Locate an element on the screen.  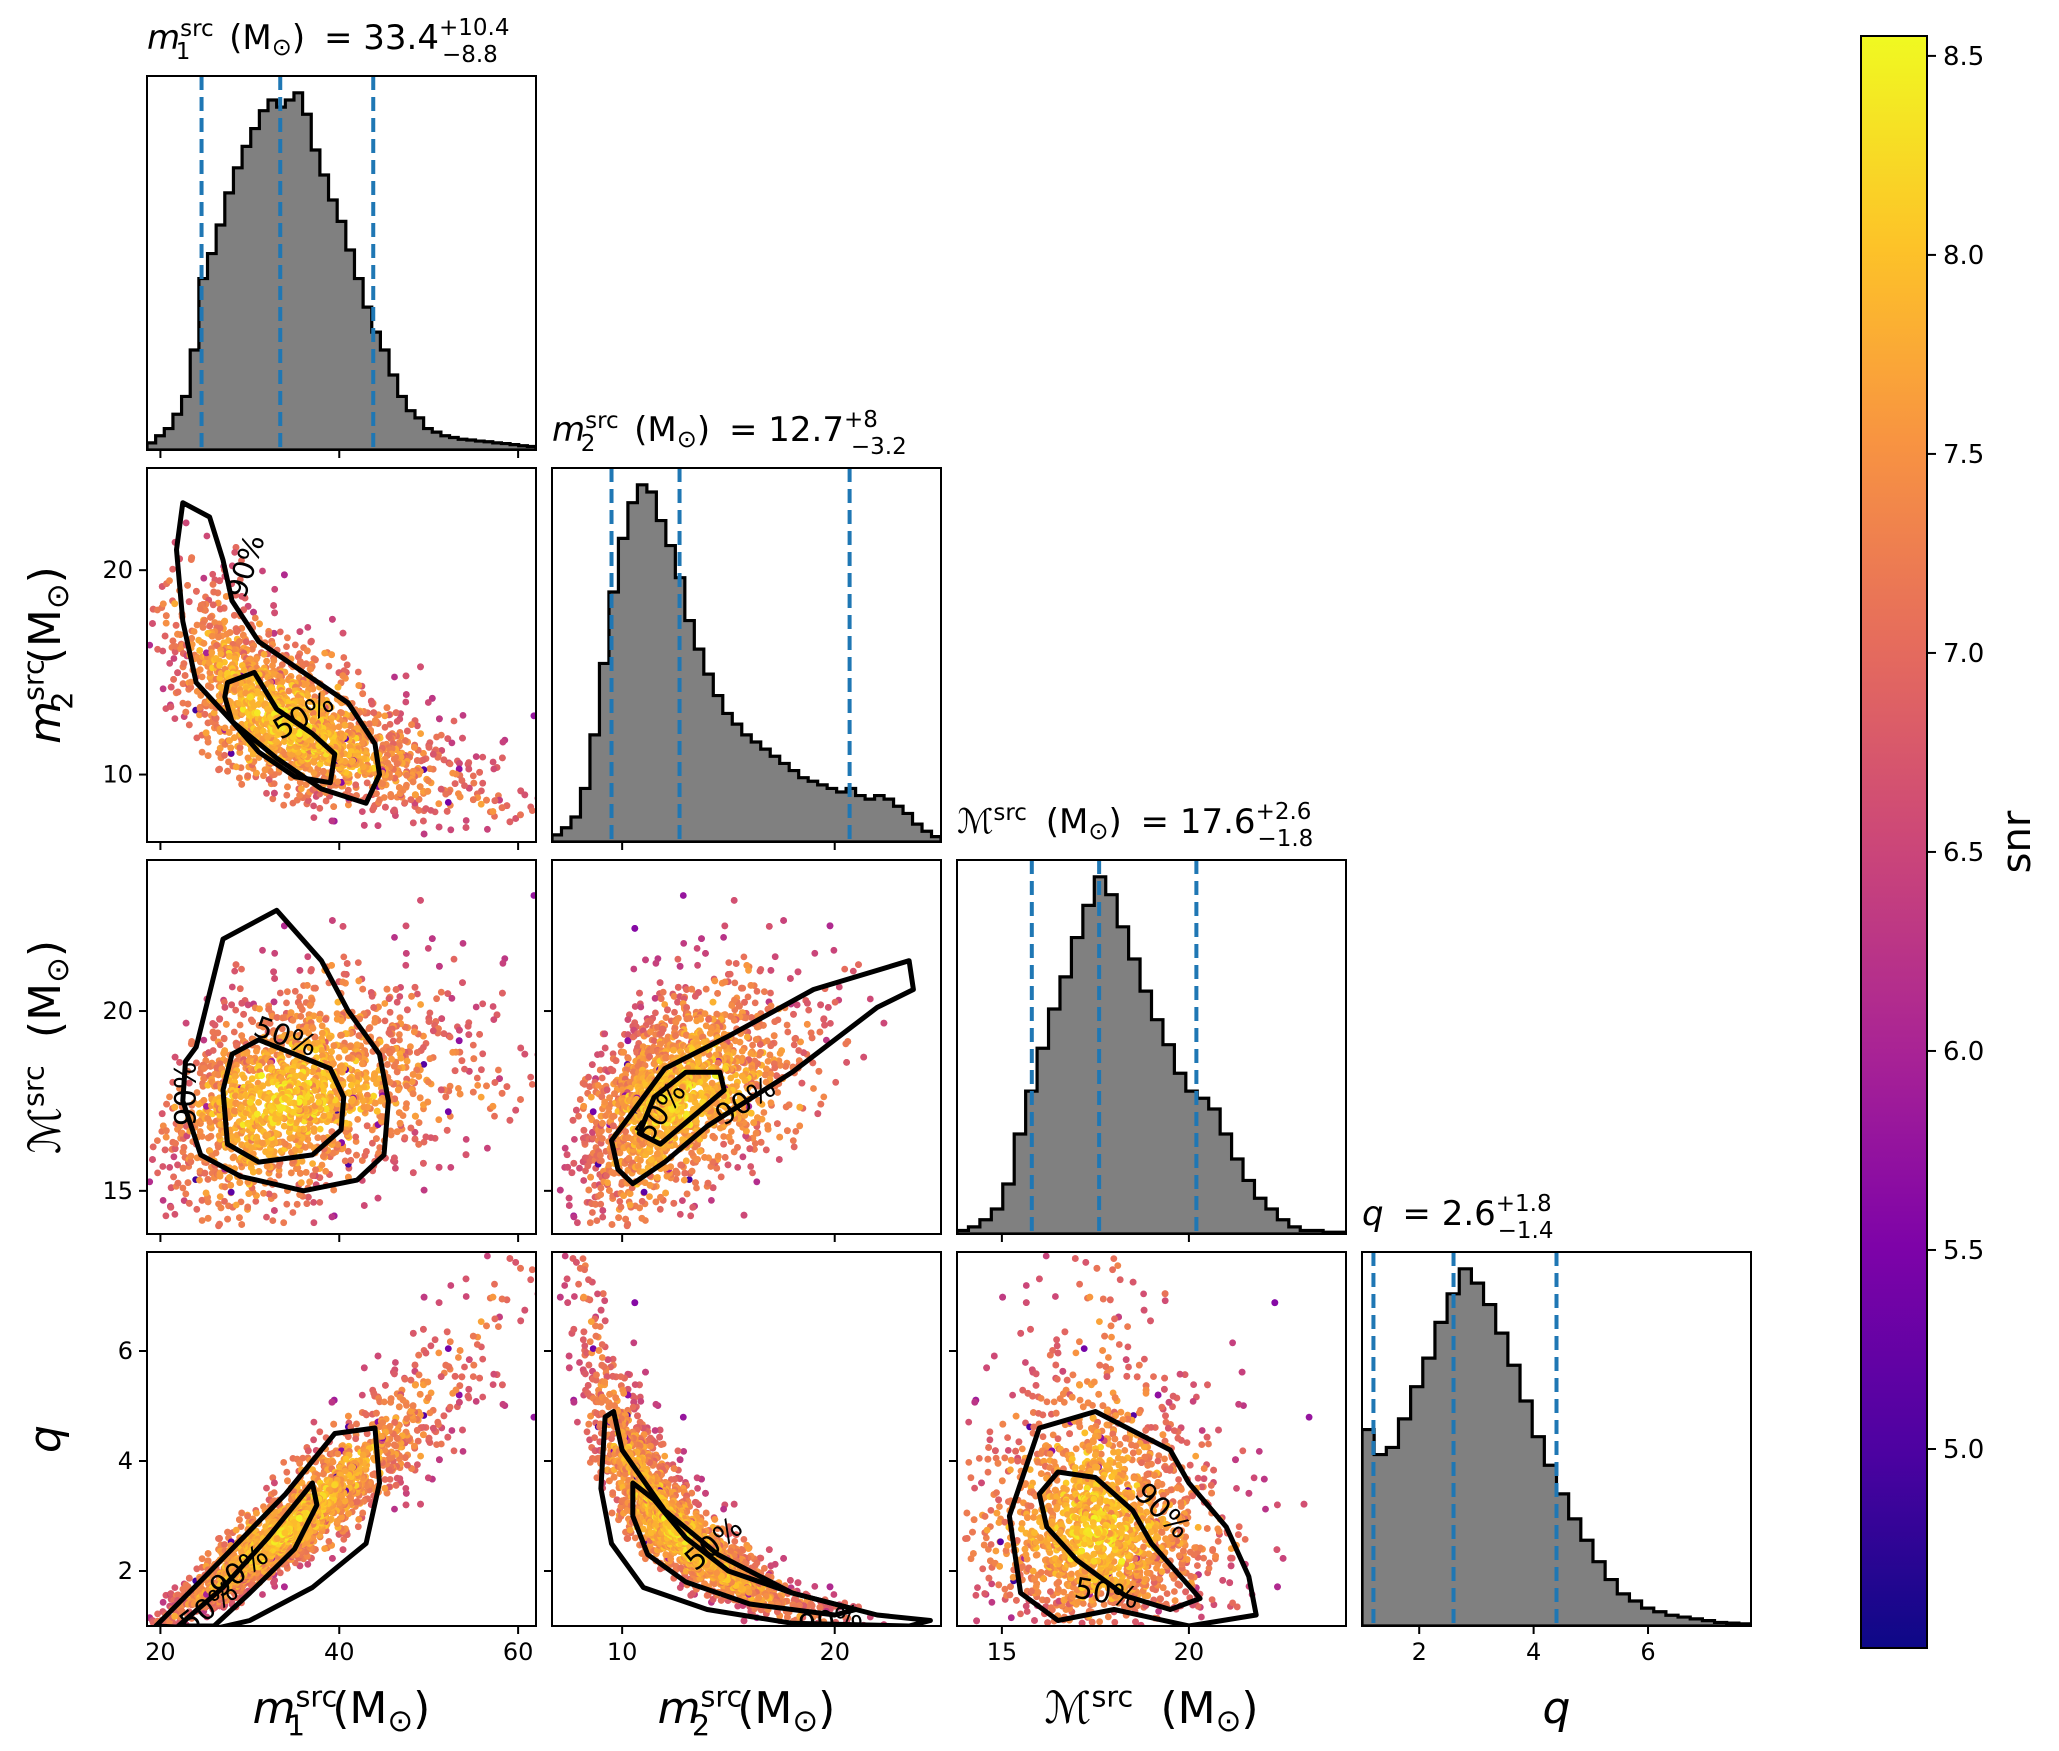
panel-frame is located at coordinates (746, 655).